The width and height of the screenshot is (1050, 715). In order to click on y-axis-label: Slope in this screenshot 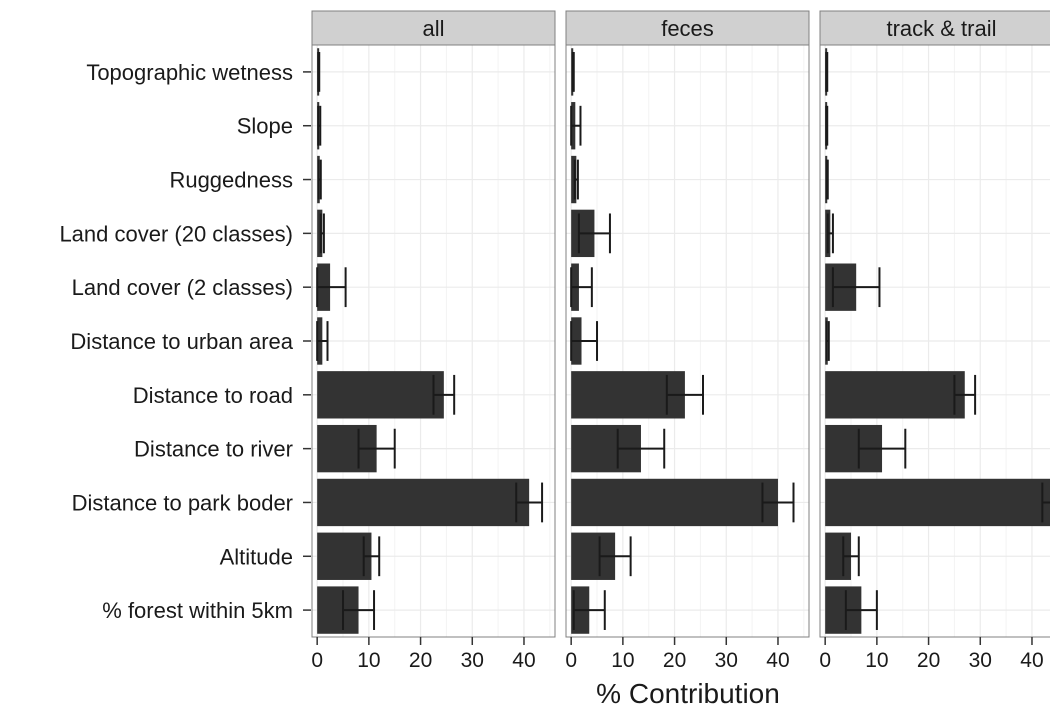, I will do `click(265, 126)`.